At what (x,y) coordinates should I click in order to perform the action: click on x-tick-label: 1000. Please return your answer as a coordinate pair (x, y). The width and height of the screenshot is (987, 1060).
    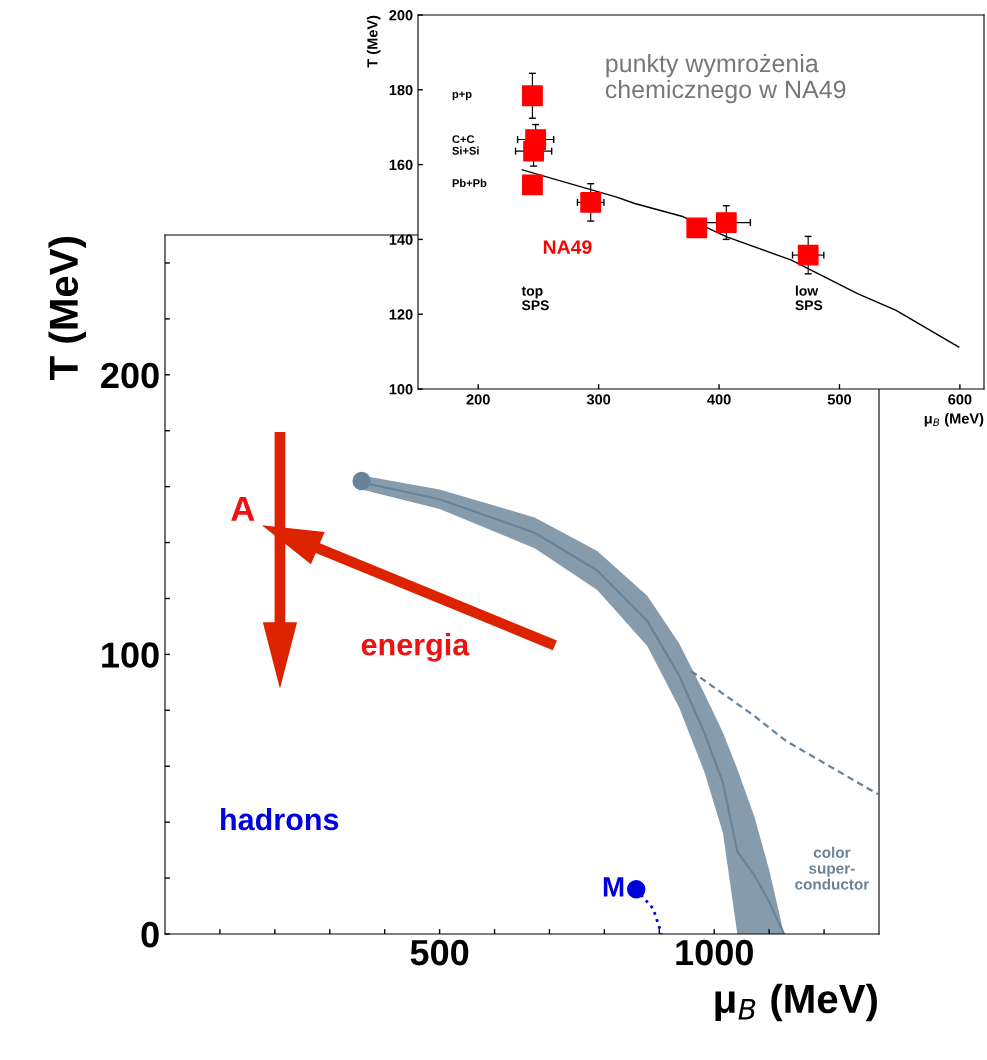
    Looking at the image, I should click on (714, 952).